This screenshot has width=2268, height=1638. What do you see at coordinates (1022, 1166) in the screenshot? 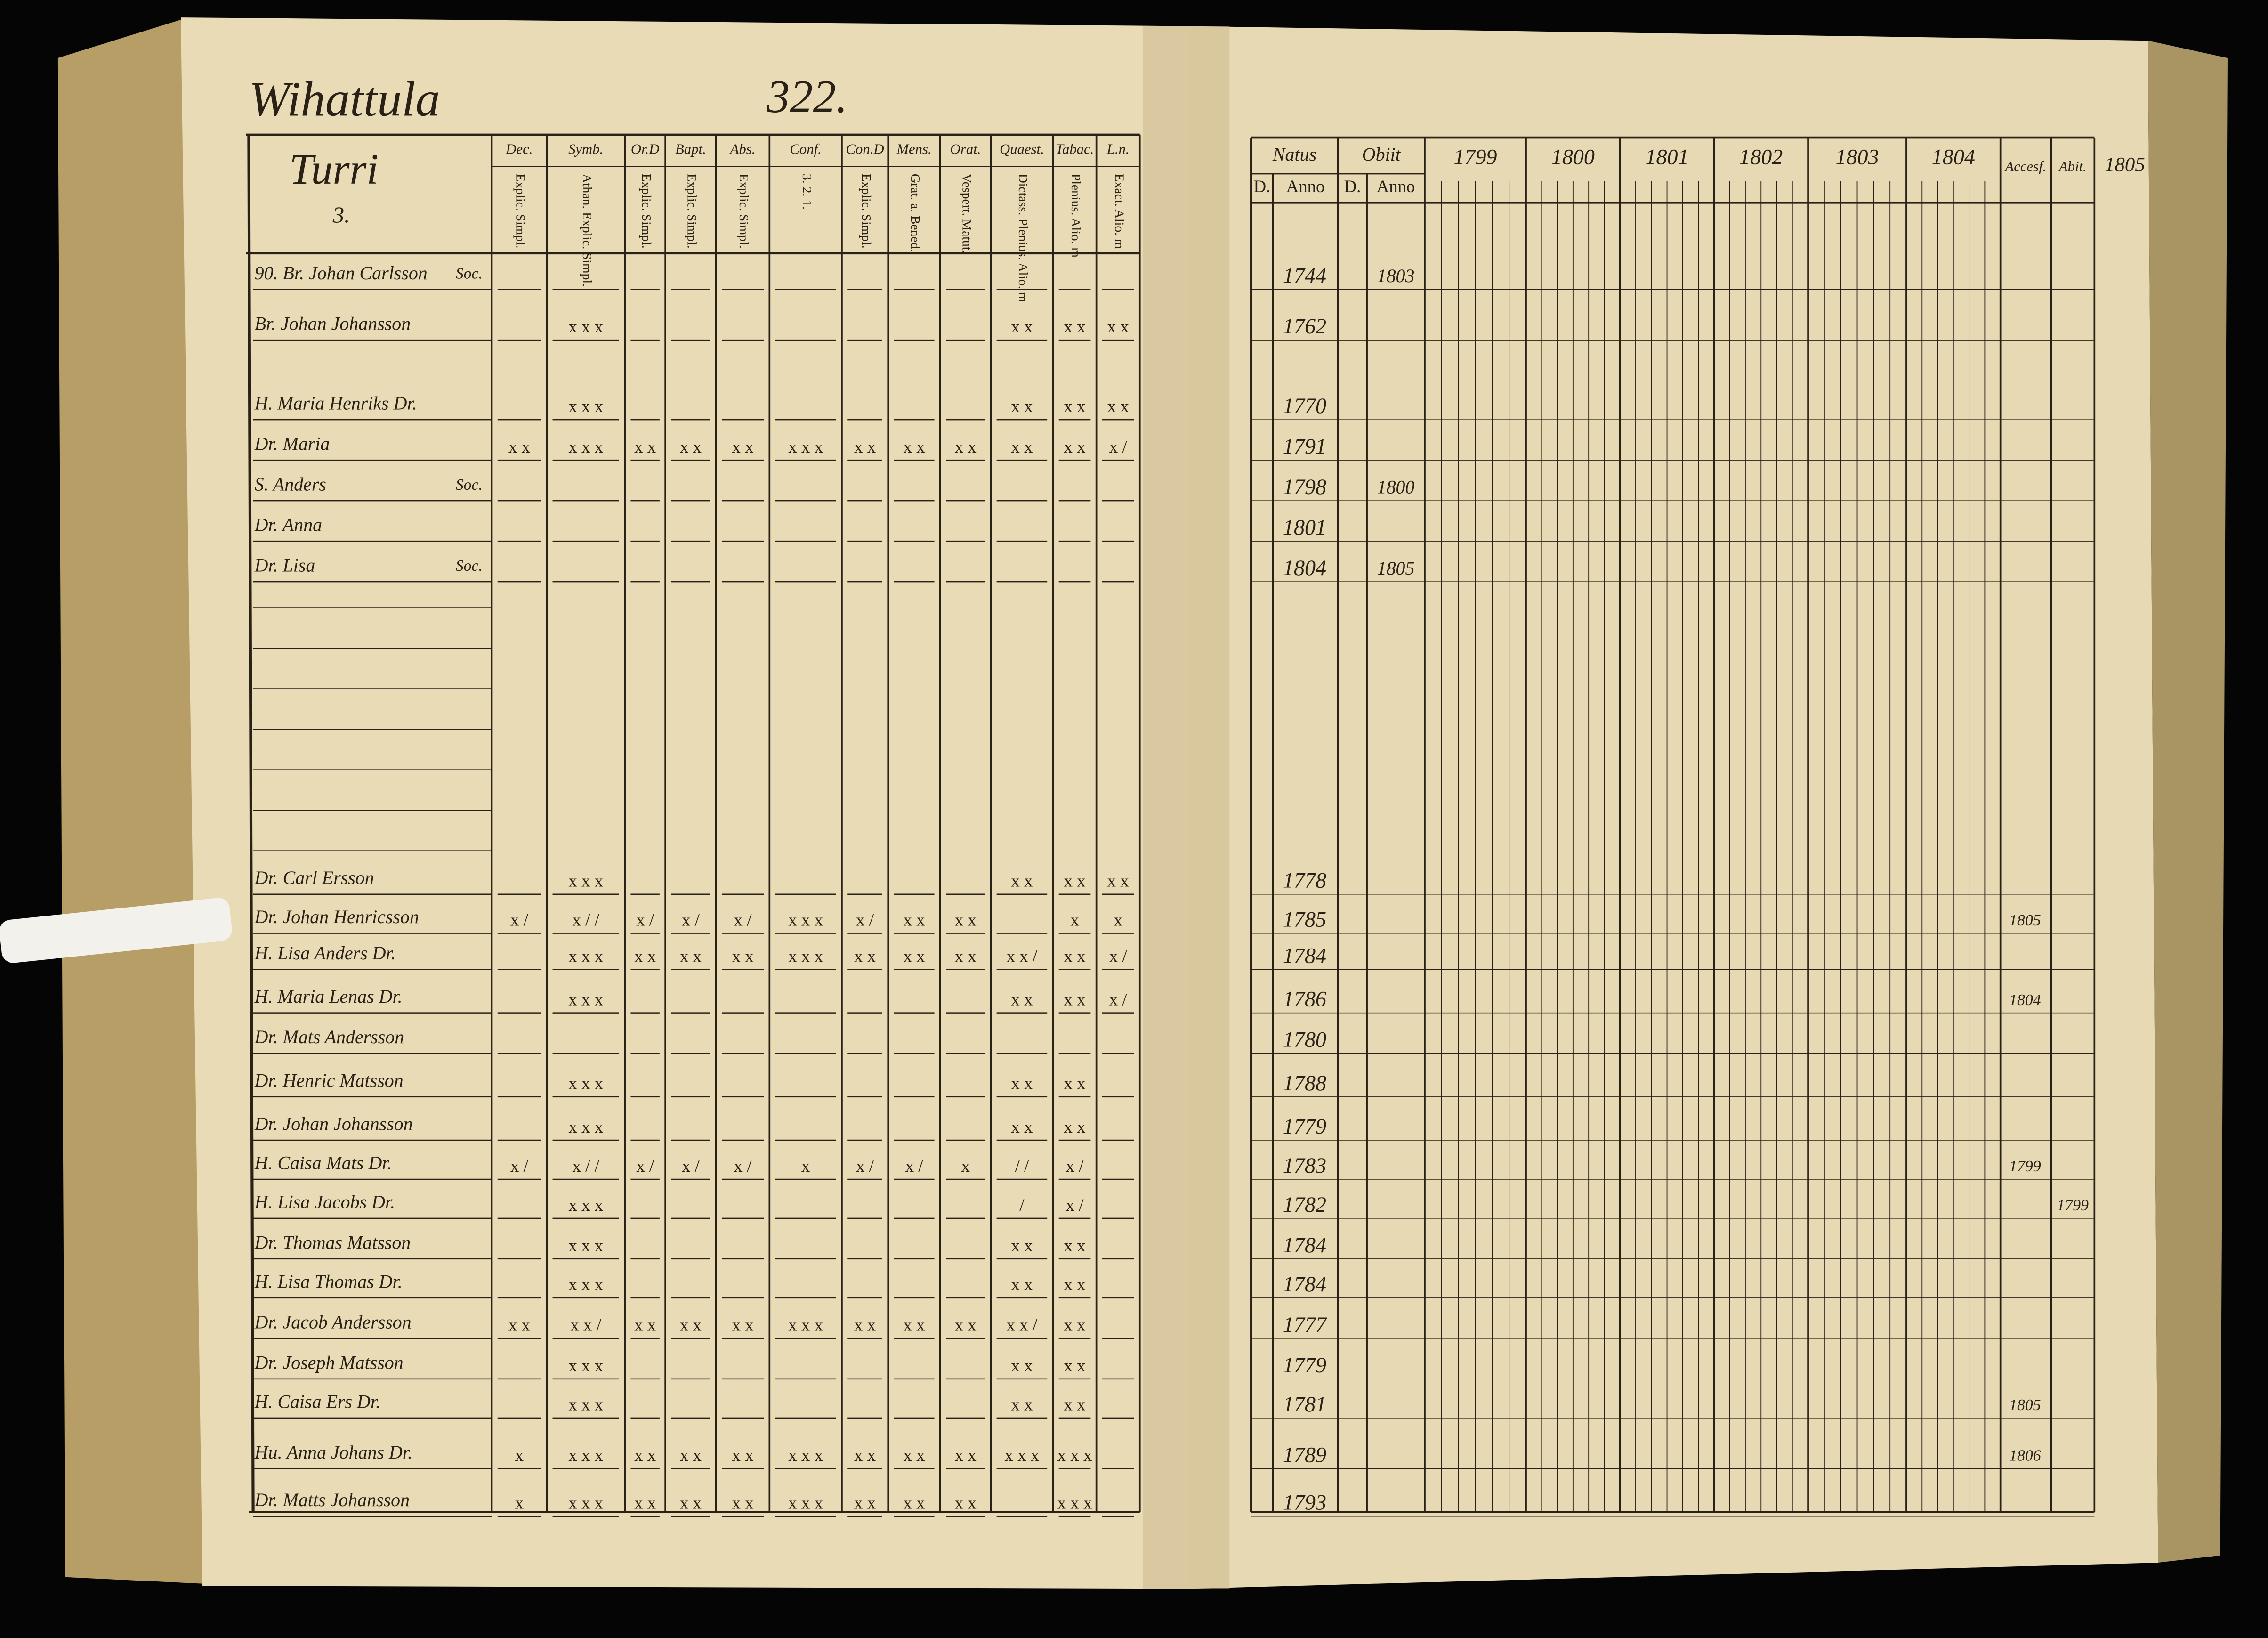
I see `attendance-mark: / /` at bounding box center [1022, 1166].